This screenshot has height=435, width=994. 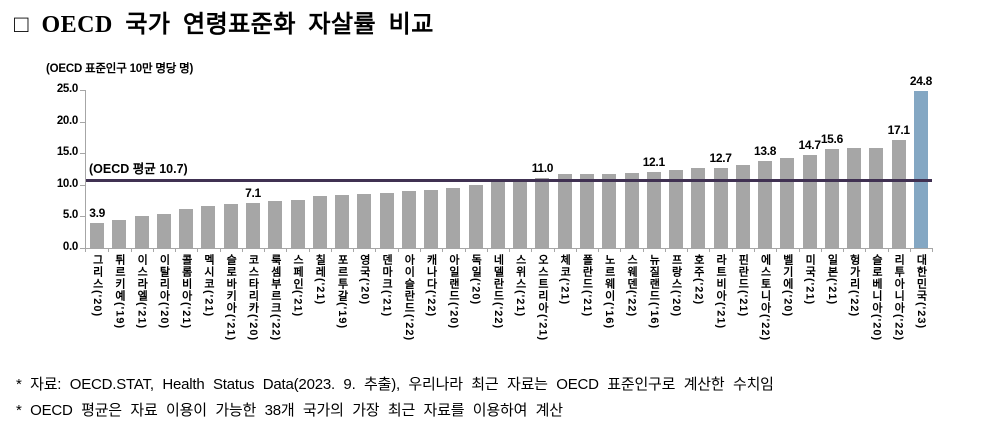 I want to click on x-axis-label-룩셈부르크('22): 룩셈부르크('22), so click(x=275, y=298).